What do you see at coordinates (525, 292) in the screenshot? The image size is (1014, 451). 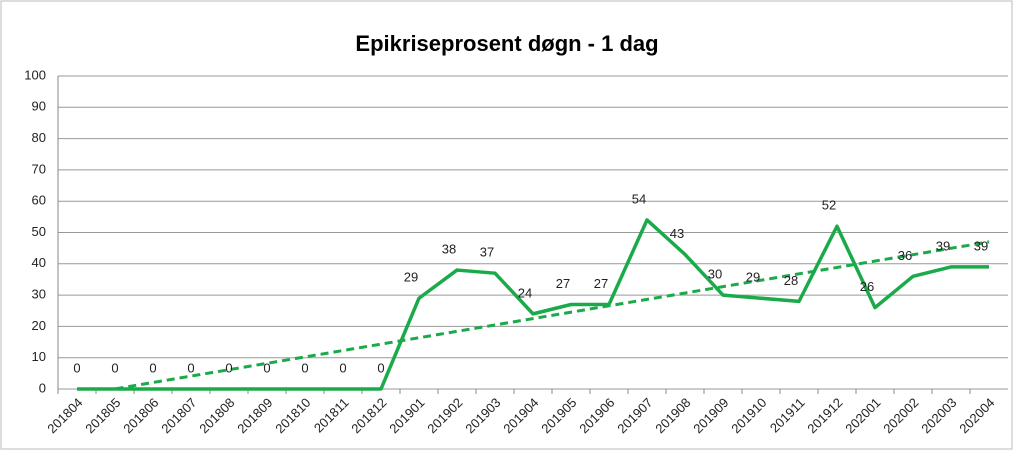 I see `data-label: 24` at bounding box center [525, 292].